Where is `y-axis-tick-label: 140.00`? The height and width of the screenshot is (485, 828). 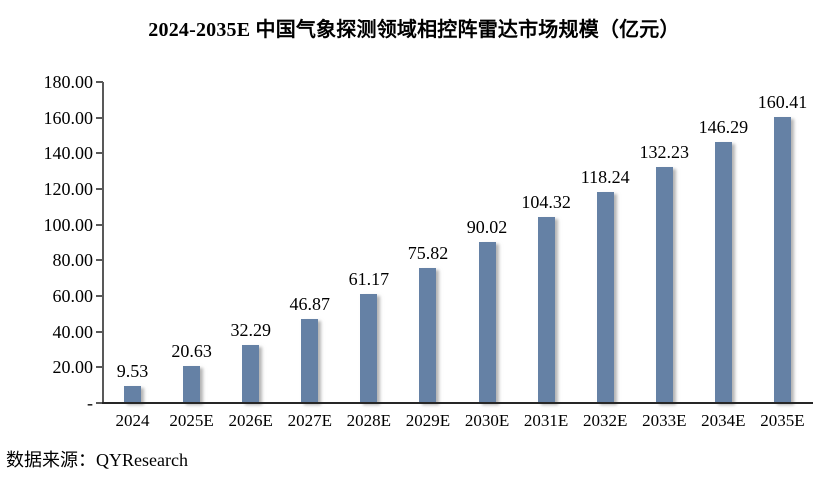
y-axis-tick-label: 140.00 is located at coordinates (68, 153).